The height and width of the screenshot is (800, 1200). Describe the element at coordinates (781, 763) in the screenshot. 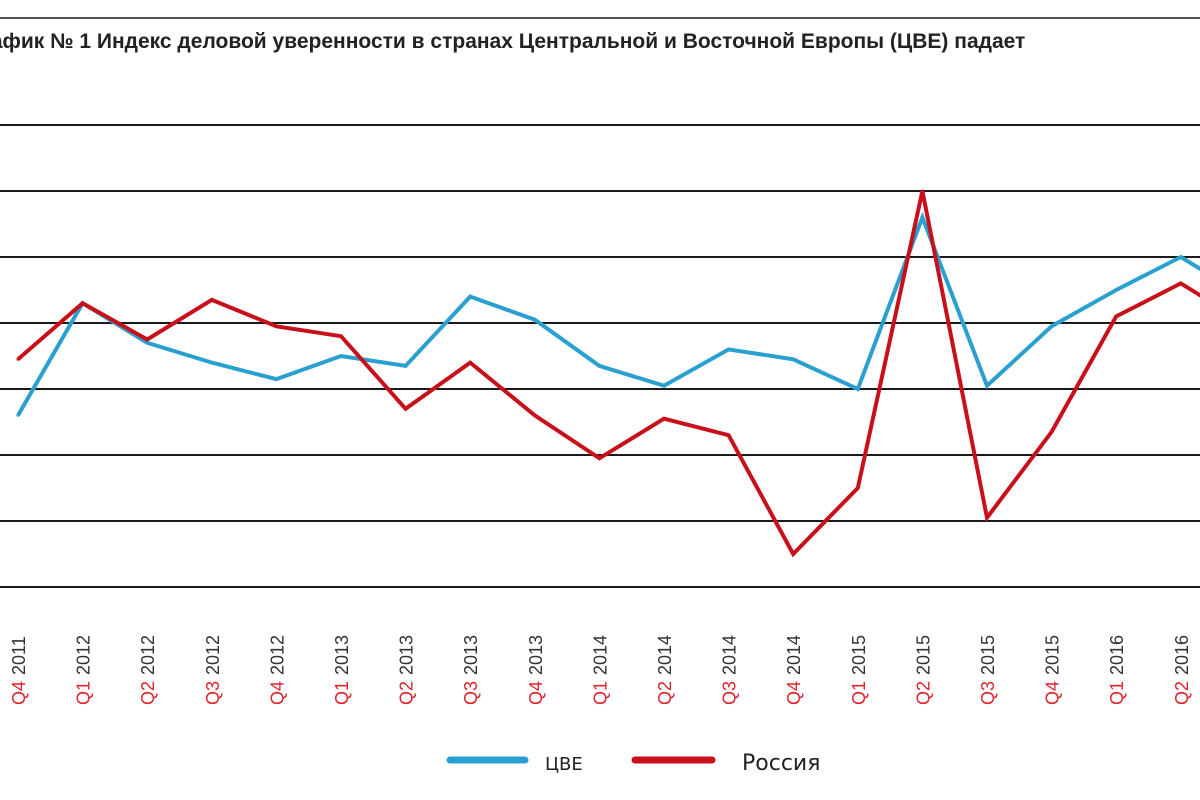

I see `legend-label-russia: Россия` at that location.